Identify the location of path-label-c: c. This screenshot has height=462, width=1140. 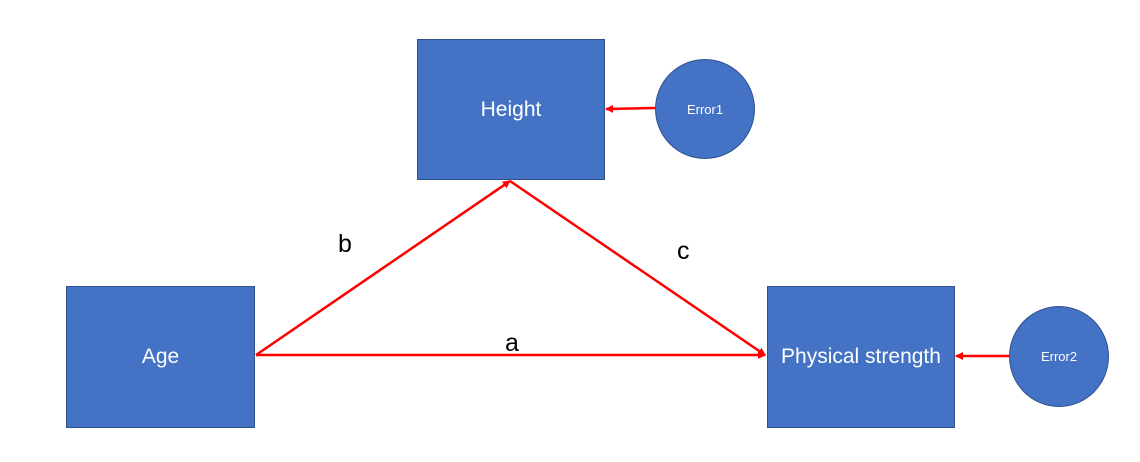
(683, 251).